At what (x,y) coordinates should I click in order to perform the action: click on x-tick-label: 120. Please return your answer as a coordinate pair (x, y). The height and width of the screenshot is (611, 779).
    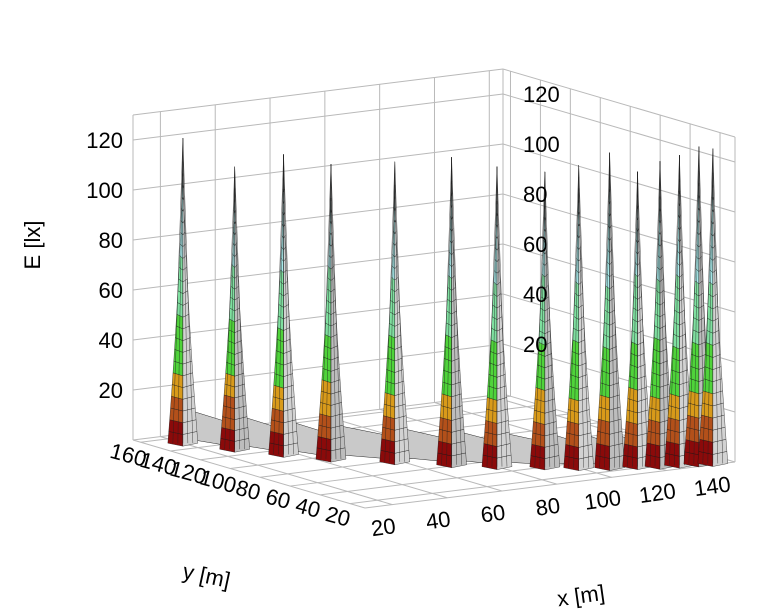
    Looking at the image, I should click on (658, 493).